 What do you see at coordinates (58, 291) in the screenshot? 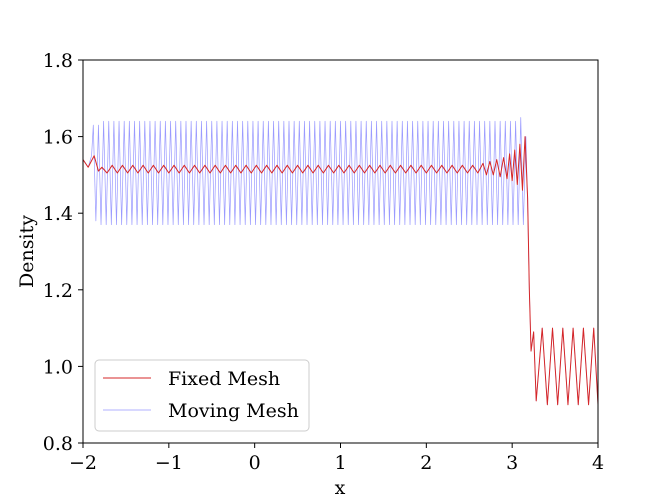
I see `y-tick-label: 1.2` at bounding box center [58, 291].